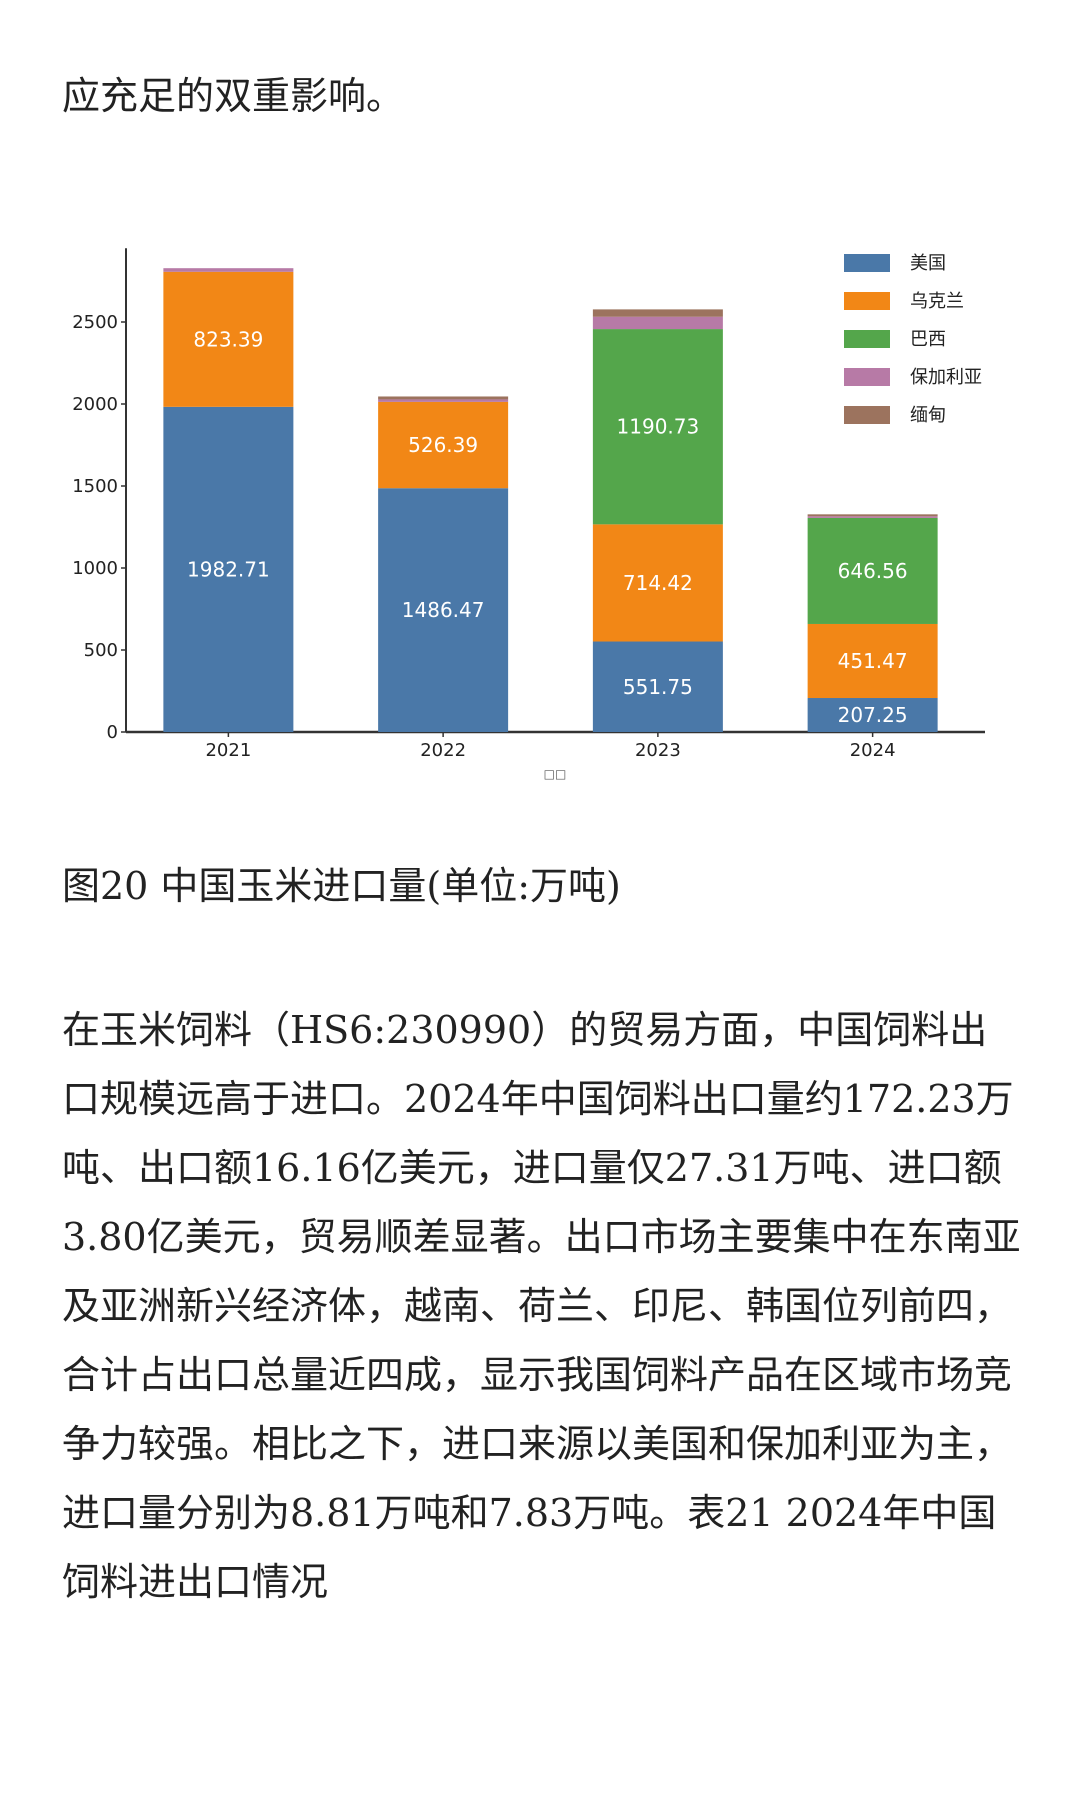 The height and width of the screenshot is (1800, 1080). Describe the element at coordinates (443, 750) in the screenshot. I see `x-tick-label: 2022` at that location.